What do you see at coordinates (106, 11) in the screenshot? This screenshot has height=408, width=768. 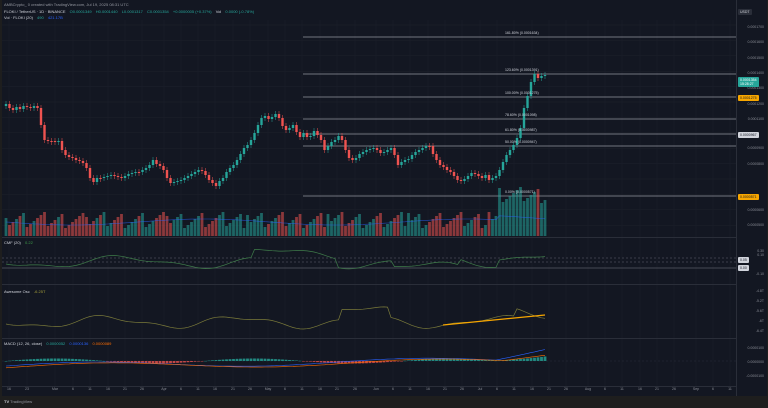 I see `high-value: H0.0001440` at bounding box center [106, 11].